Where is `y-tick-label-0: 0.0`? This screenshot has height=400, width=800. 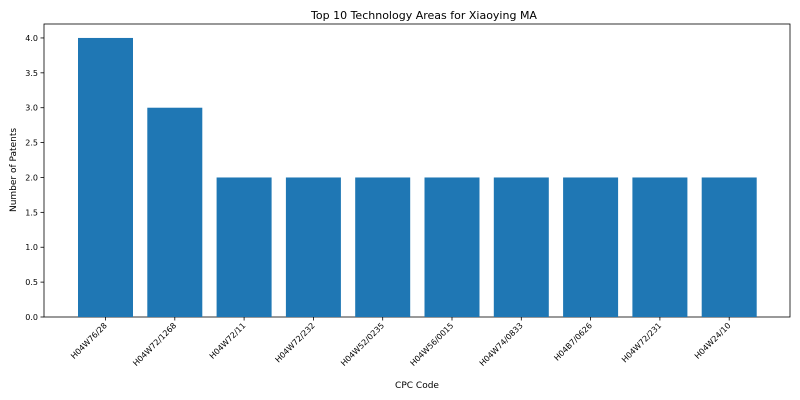 y-tick-label-0: 0.0 is located at coordinates (31, 317).